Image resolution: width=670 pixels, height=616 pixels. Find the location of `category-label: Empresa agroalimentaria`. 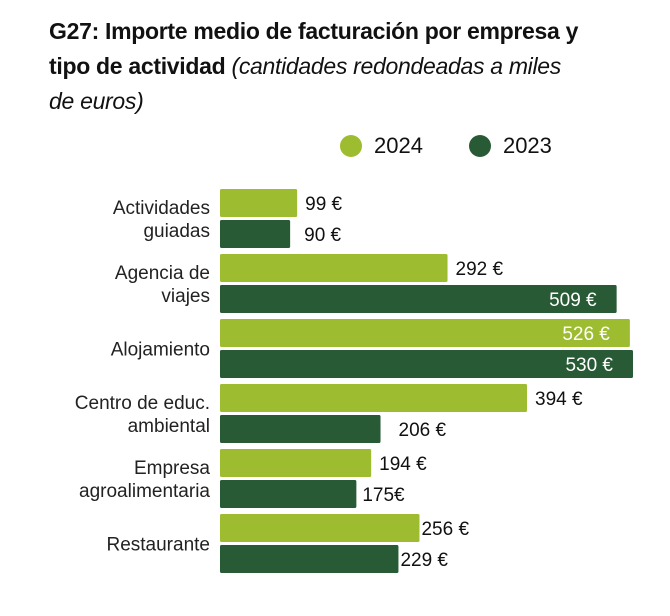

category-label: Empresa agroalimentaria is located at coordinates (144, 480).